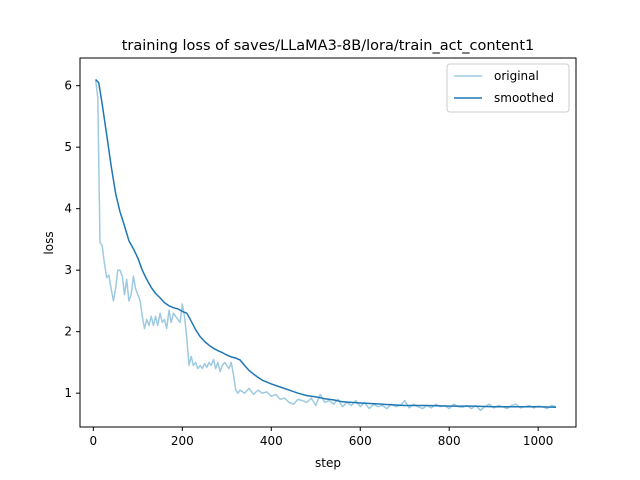 The image size is (640, 480). Describe the element at coordinates (449, 441) in the screenshot. I see `x-tick-label: 800` at that location.